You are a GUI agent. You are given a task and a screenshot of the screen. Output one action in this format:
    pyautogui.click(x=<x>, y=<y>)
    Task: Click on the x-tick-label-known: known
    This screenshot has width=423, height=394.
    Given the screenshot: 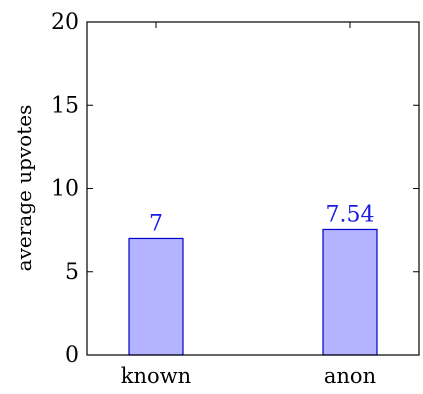 What is the action you would take?
    pyautogui.click(x=156, y=376)
    